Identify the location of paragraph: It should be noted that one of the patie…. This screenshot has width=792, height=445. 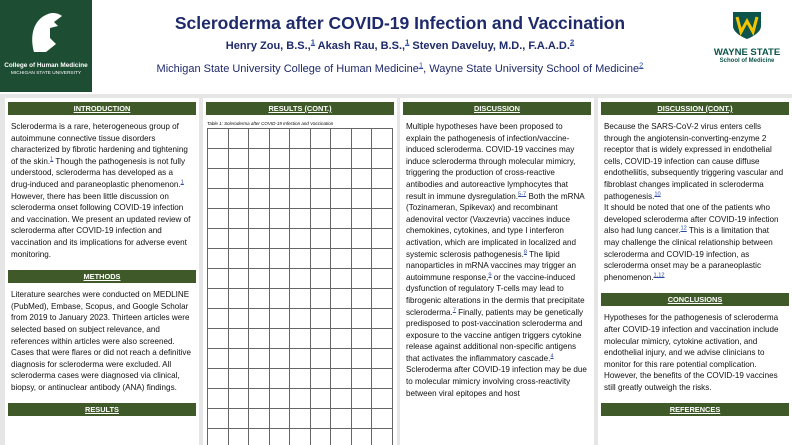
(695, 242).